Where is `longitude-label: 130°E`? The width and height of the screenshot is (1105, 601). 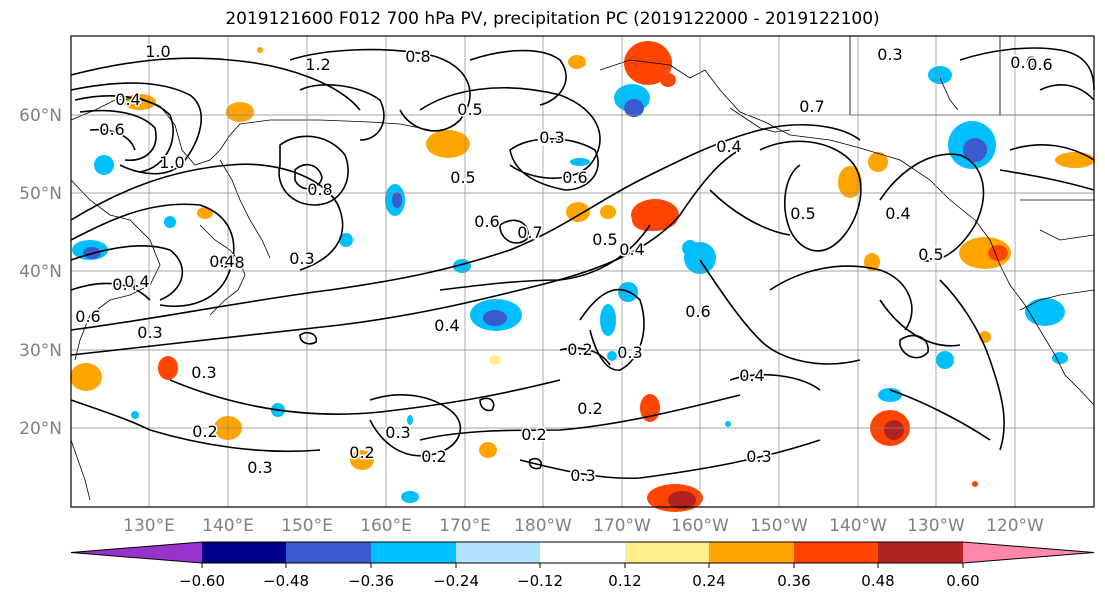 longitude-label: 130°E is located at coordinates (149, 526).